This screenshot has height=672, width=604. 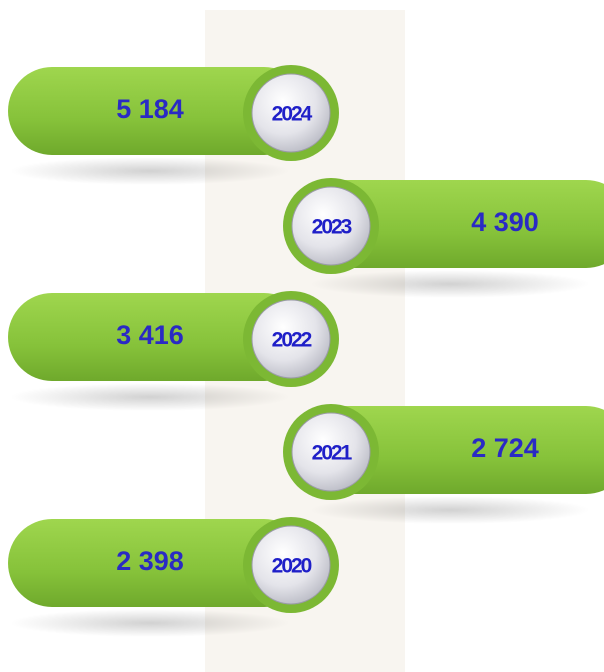 I want to click on year-label: 2020, so click(x=292, y=566).